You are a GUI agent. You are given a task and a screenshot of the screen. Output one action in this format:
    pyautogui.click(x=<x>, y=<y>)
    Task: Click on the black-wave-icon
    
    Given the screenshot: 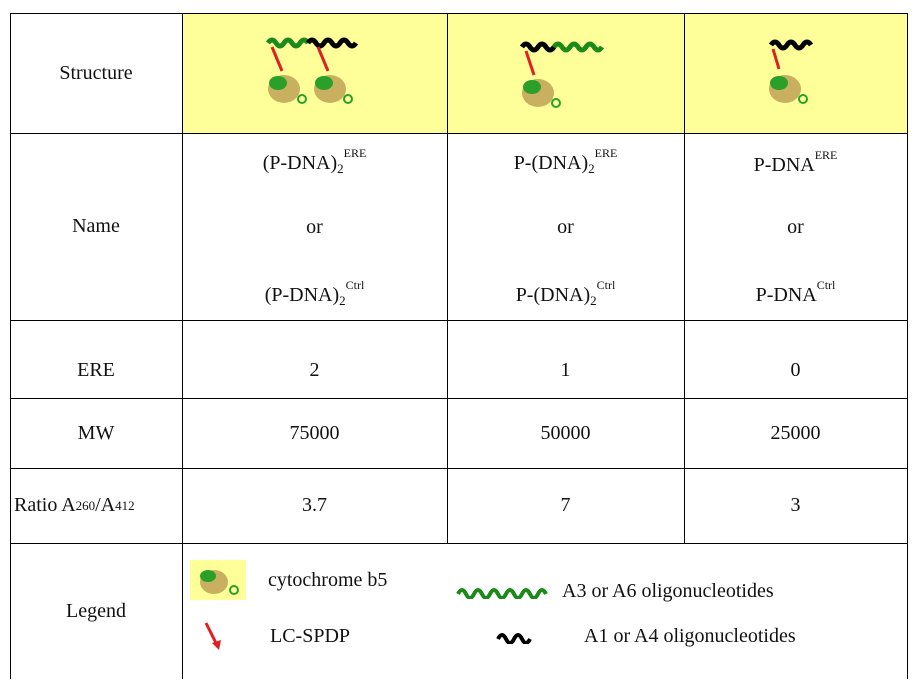 What is the action you would take?
    pyautogui.click(x=514, y=638)
    